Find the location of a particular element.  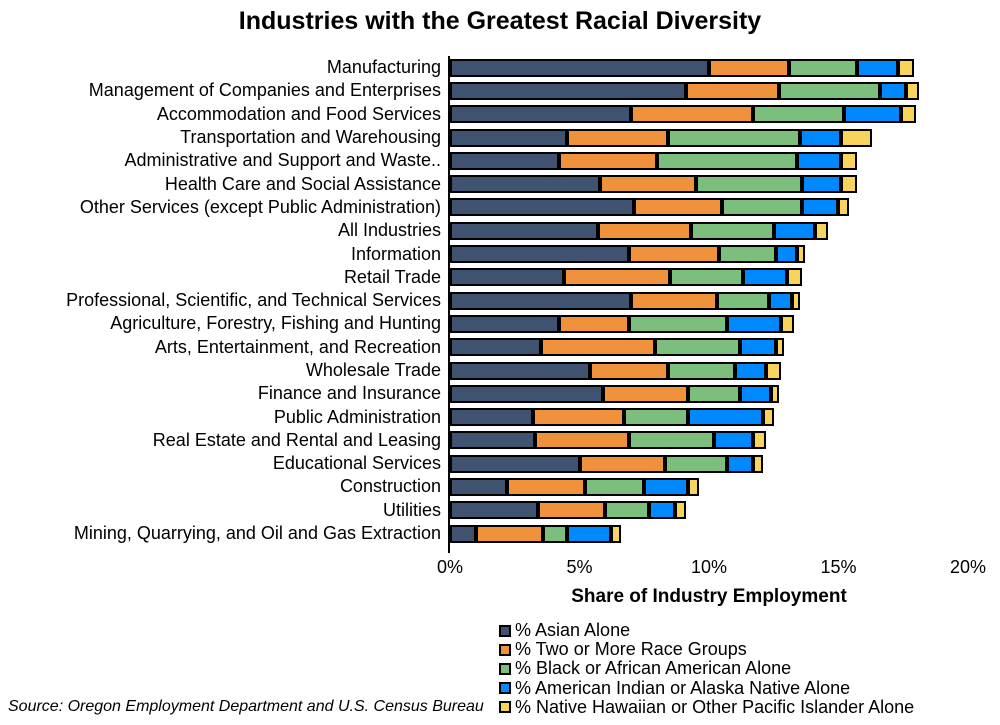

bar-row: Real Estate and Rental and Leasing is located at coordinates (459, 440).